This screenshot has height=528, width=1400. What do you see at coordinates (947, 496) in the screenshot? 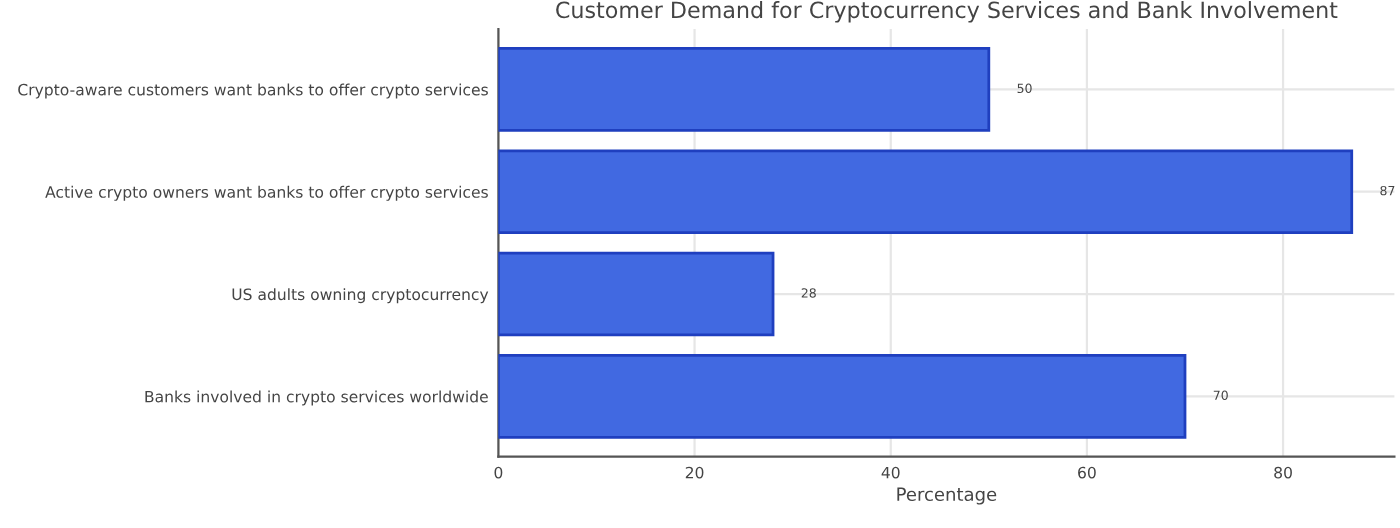
I see `x-axis-title: Percentage` at bounding box center [947, 496].